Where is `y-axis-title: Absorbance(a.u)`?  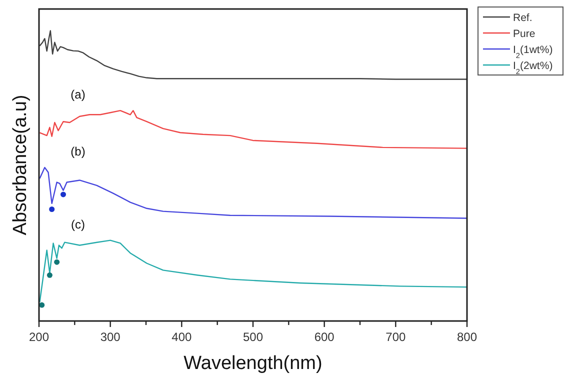 y-axis-title: Absorbance(a.u) is located at coordinates (20, 165).